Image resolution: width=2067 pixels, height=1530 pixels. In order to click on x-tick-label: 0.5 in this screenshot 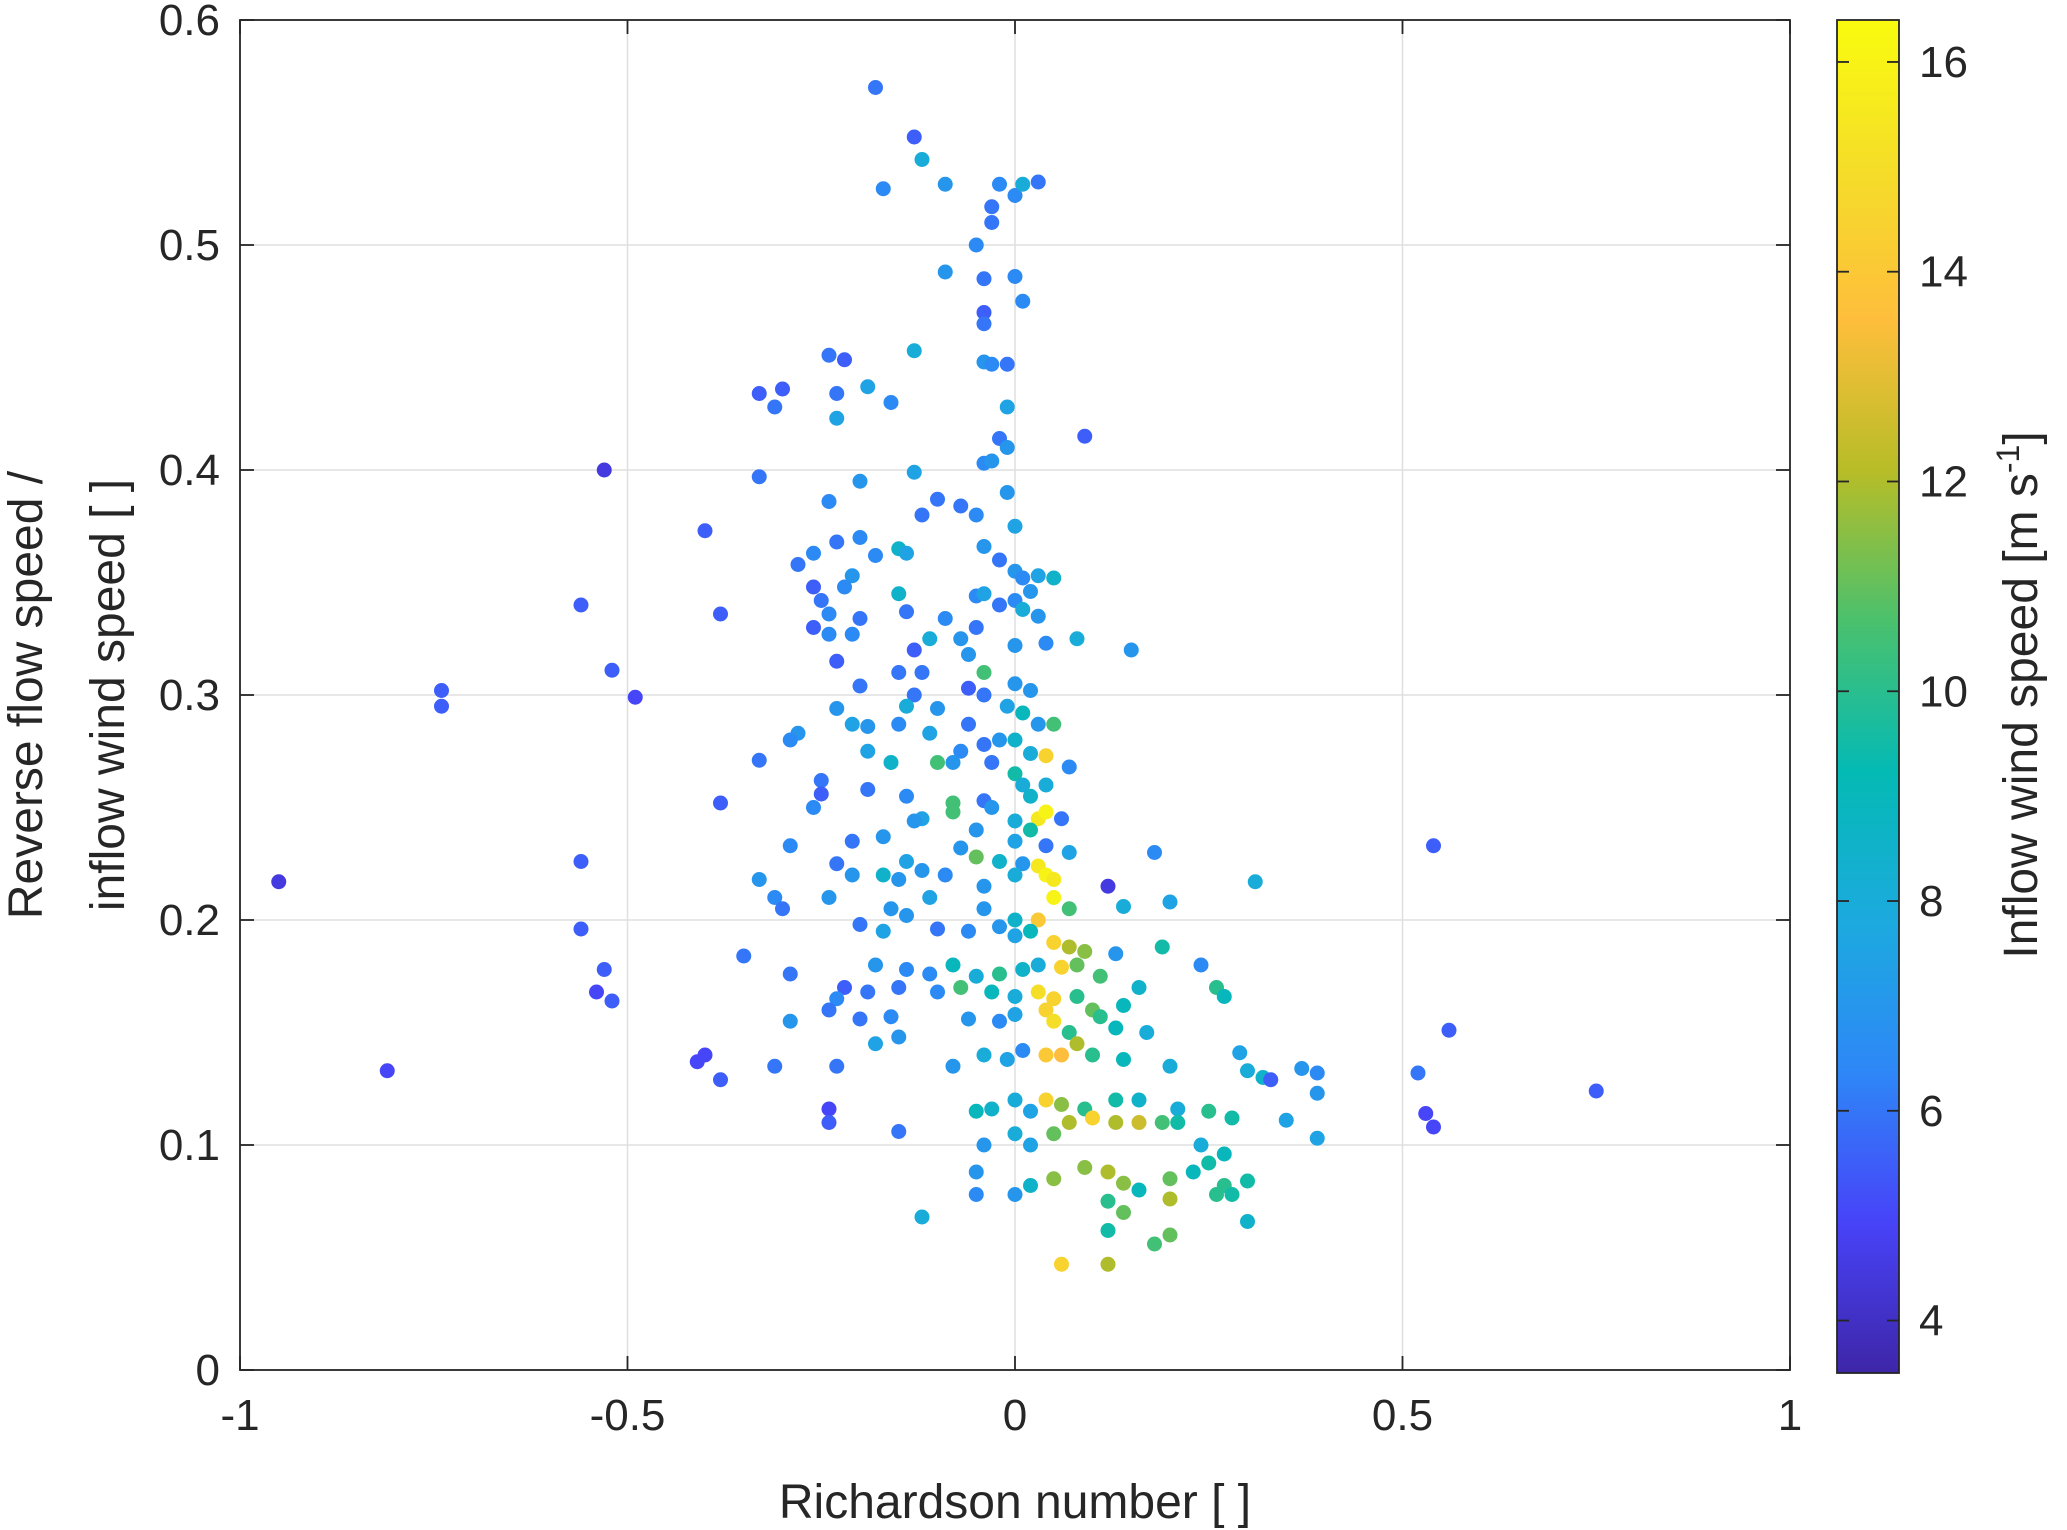, I will do `click(1402, 1415)`.